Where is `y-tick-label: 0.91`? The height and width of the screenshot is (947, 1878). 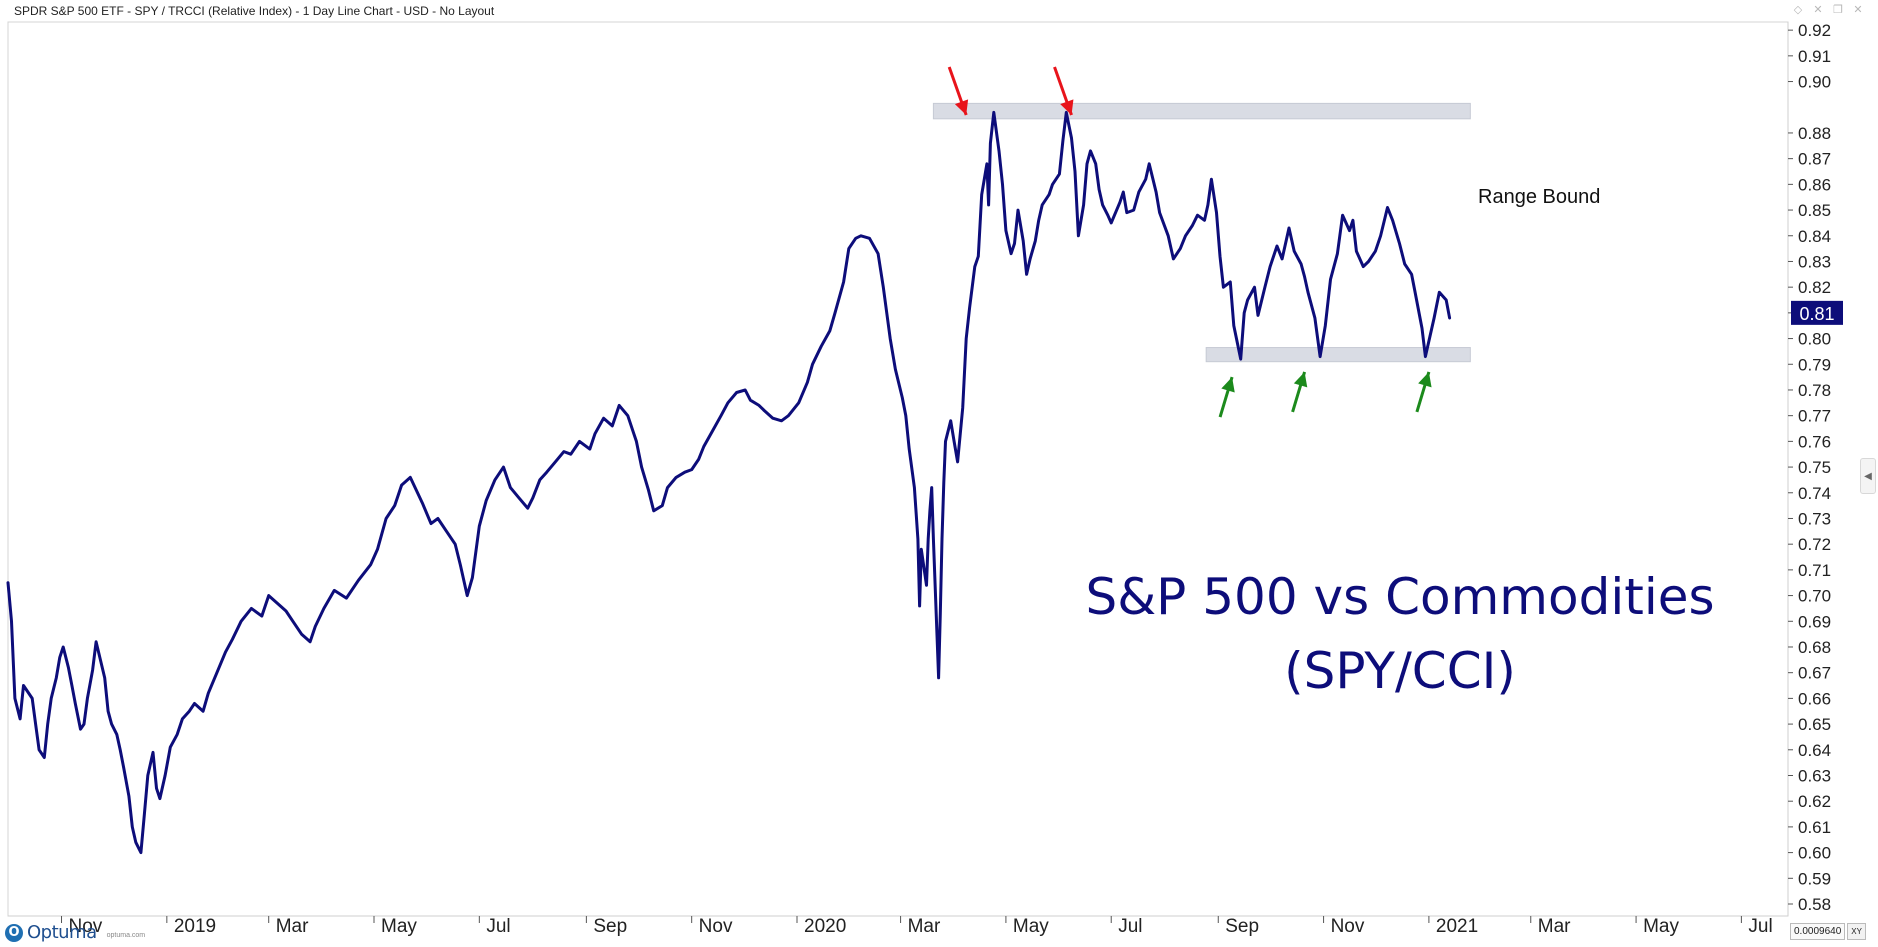 y-tick-label: 0.91 is located at coordinates (1814, 56).